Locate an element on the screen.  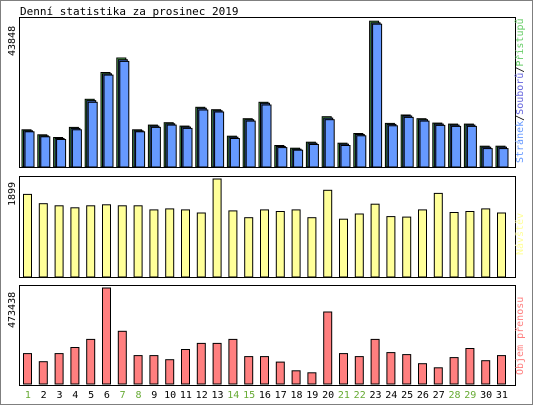
x-tick-label: 2 is located at coordinates (44, 395).